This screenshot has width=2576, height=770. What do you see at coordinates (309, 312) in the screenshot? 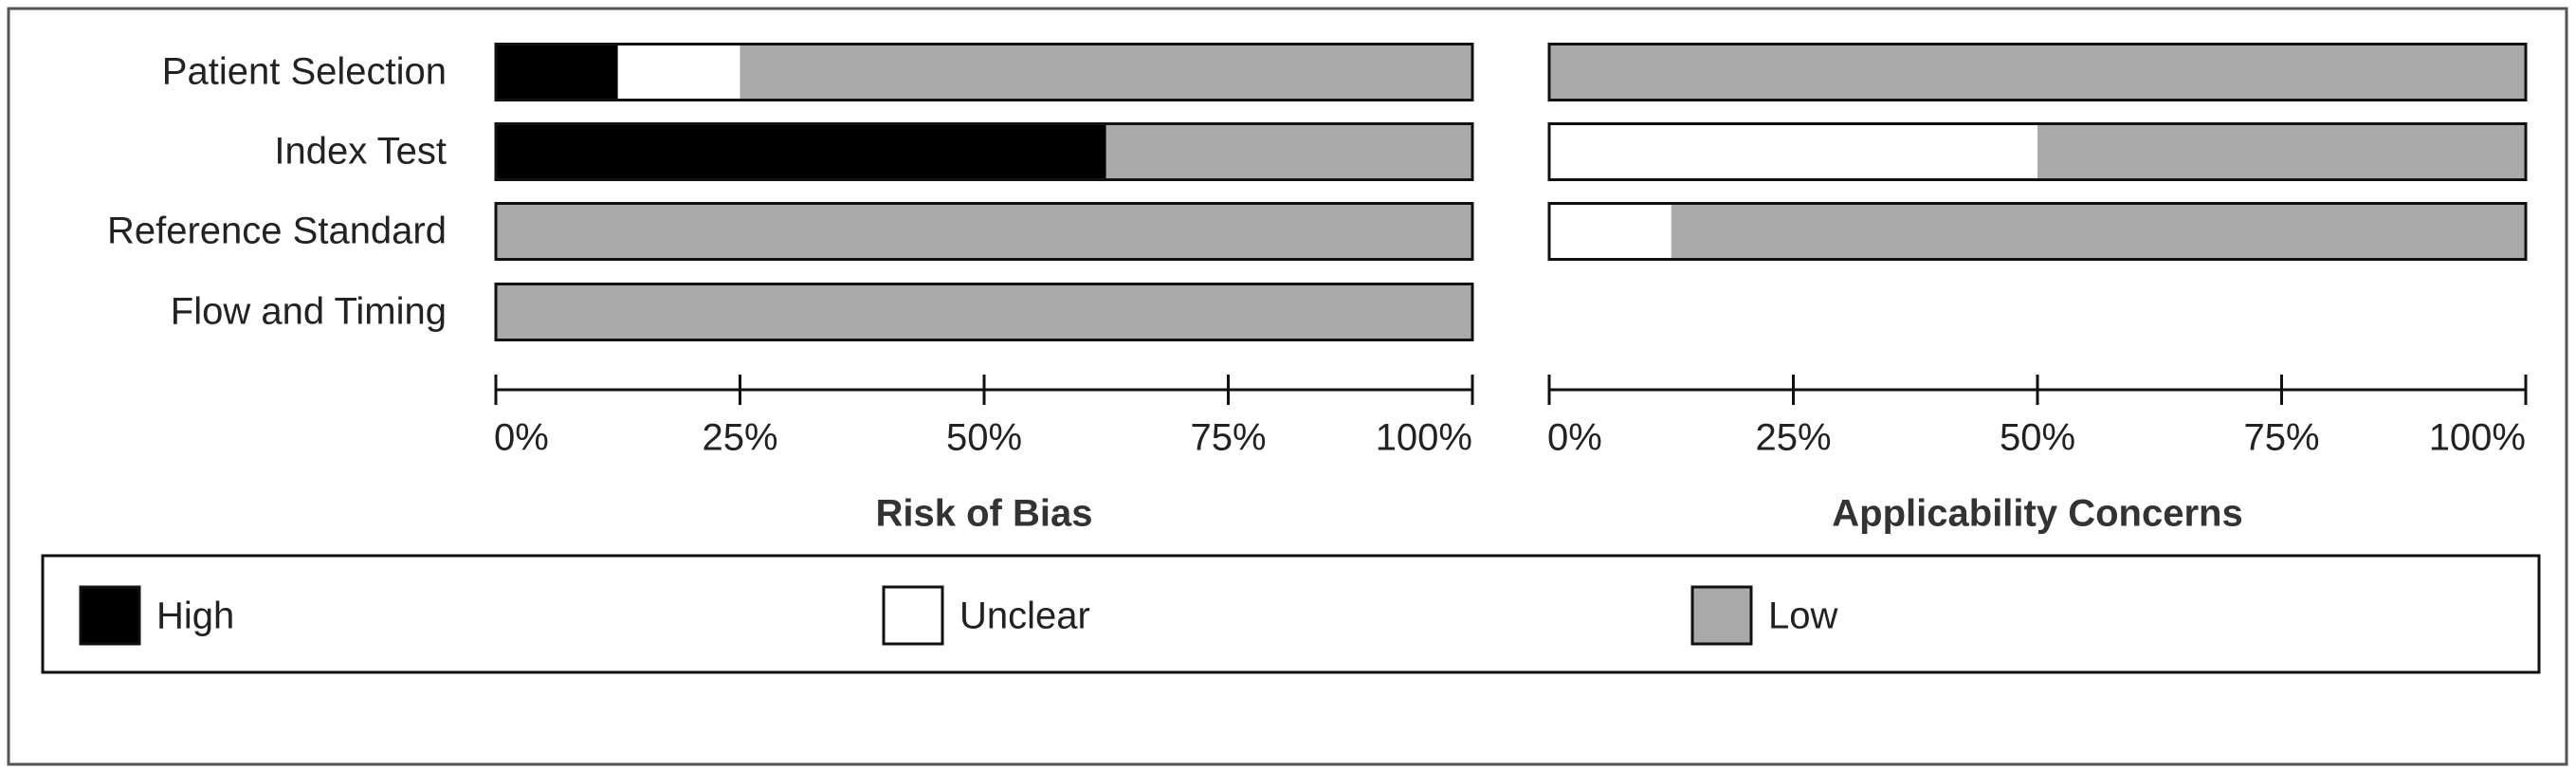
I see `category-label: Flow and Timing` at bounding box center [309, 312].